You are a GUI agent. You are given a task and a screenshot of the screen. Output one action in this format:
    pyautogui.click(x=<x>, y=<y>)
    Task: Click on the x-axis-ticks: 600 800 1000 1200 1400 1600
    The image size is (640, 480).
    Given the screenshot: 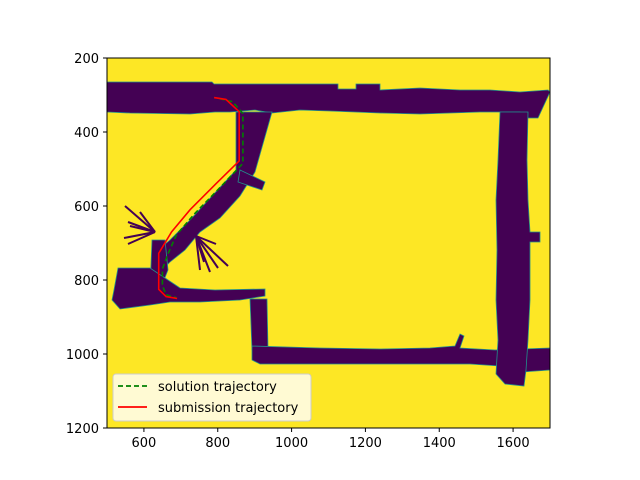 What is the action you would take?
    pyautogui.click(x=331, y=439)
    